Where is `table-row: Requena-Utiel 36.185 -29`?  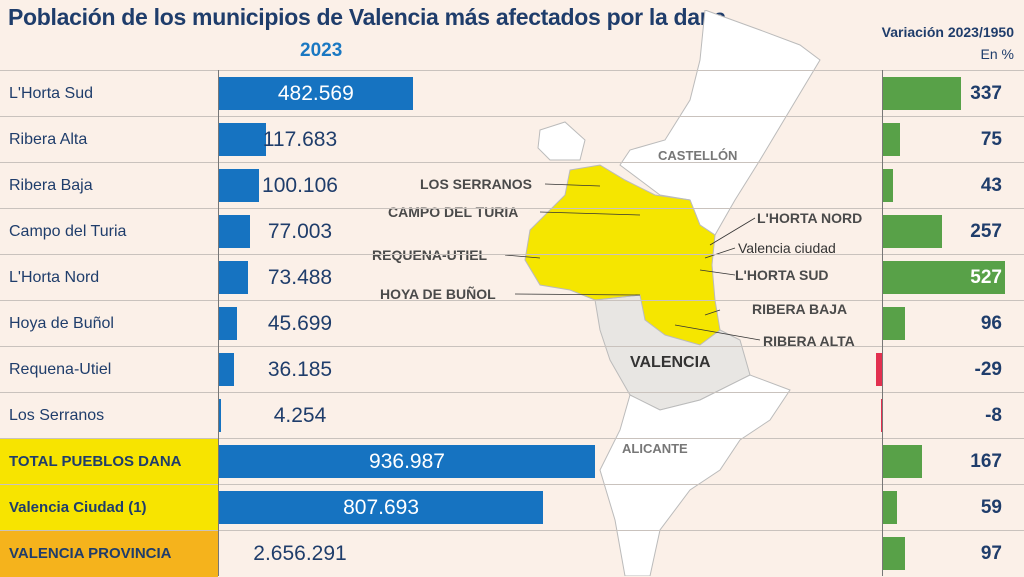
table-row: Requena-Utiel 36.185 -29 is located at coordinates (512, 369).